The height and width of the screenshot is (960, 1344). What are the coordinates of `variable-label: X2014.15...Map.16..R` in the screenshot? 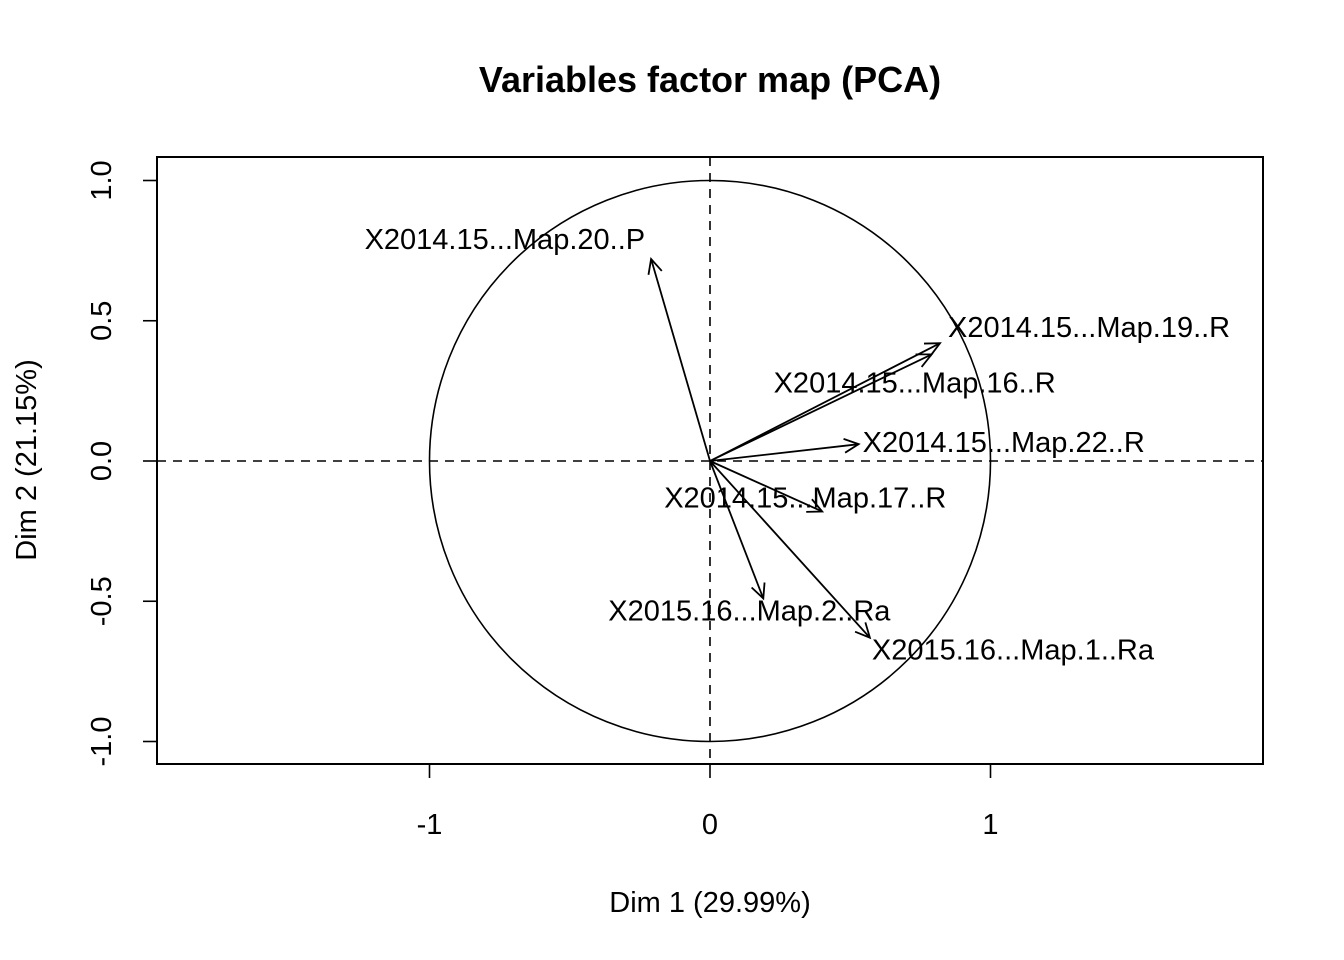 It's located at (915, 383).